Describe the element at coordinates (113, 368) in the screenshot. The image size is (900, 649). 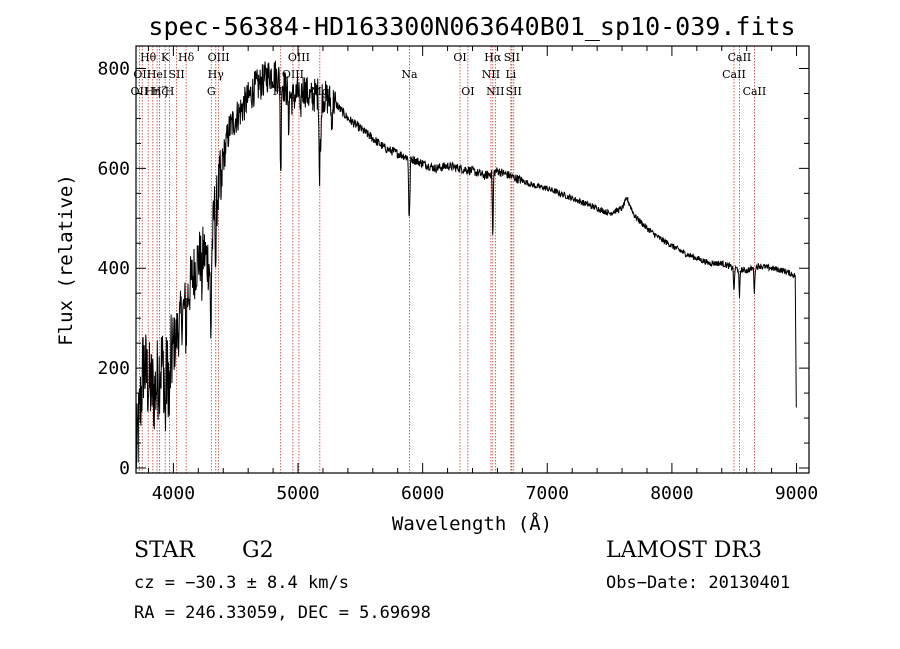
I see `y-tick-label: 200` at that location.